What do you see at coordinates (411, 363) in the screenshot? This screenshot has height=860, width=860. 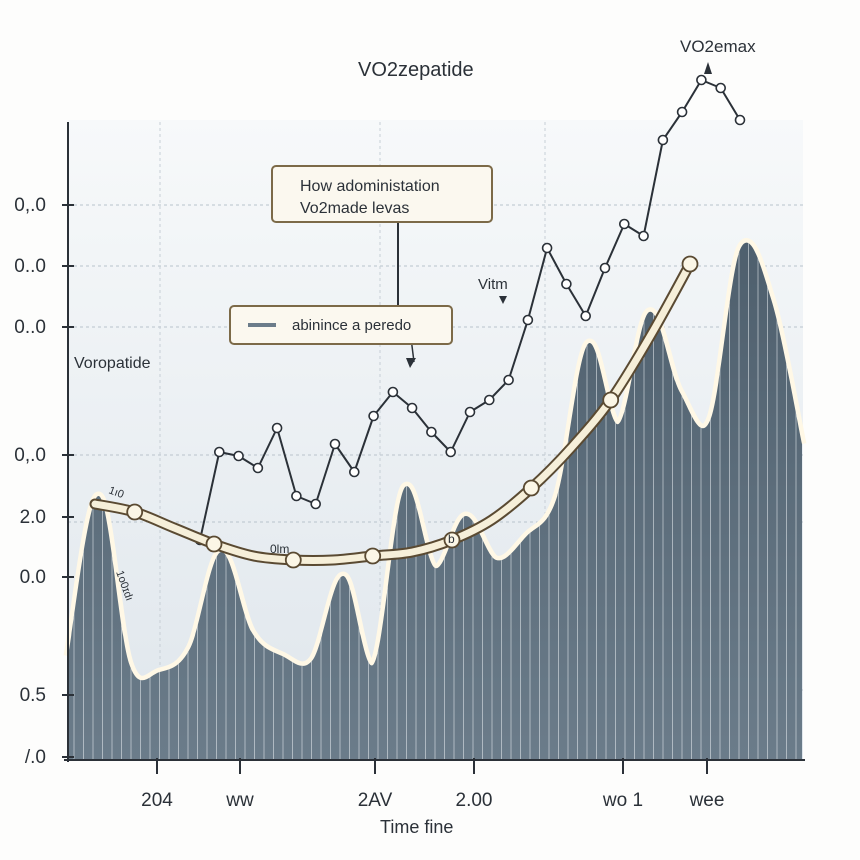 I see `legend-leader-arrow` at bounding box center [411, 363].